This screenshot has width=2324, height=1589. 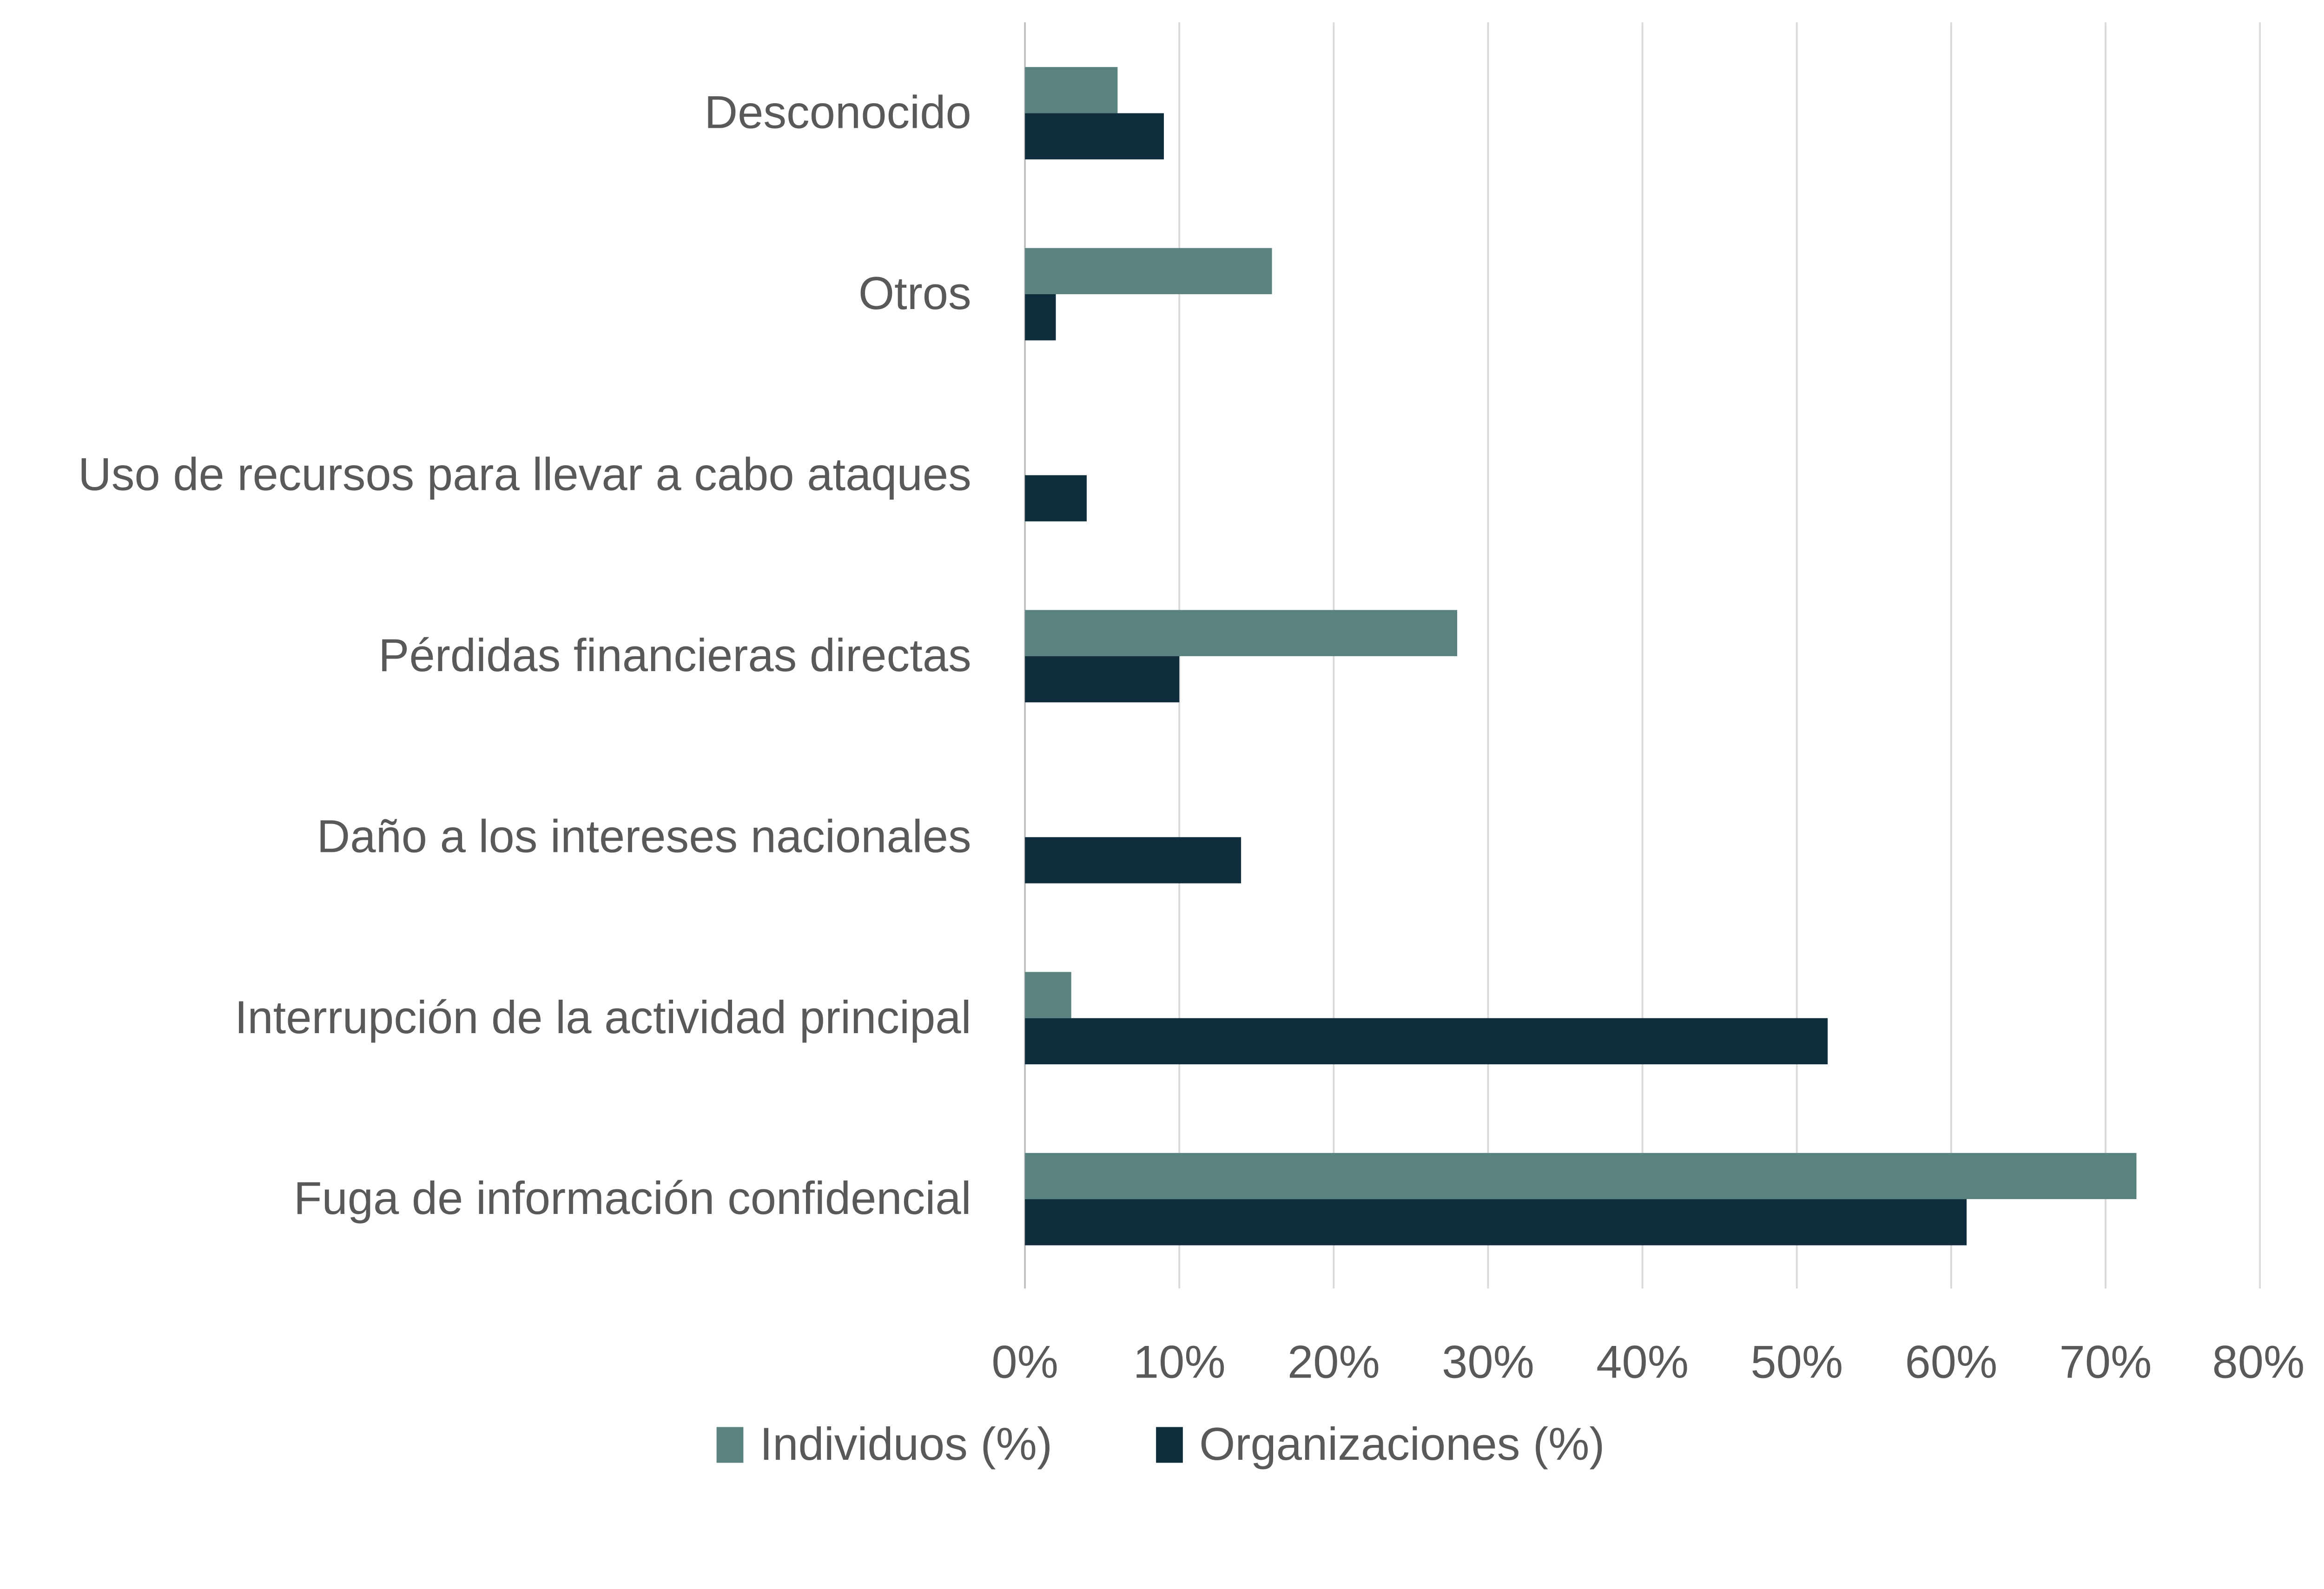 I want to click on category-label: Otros, so click(x=914, y=293).